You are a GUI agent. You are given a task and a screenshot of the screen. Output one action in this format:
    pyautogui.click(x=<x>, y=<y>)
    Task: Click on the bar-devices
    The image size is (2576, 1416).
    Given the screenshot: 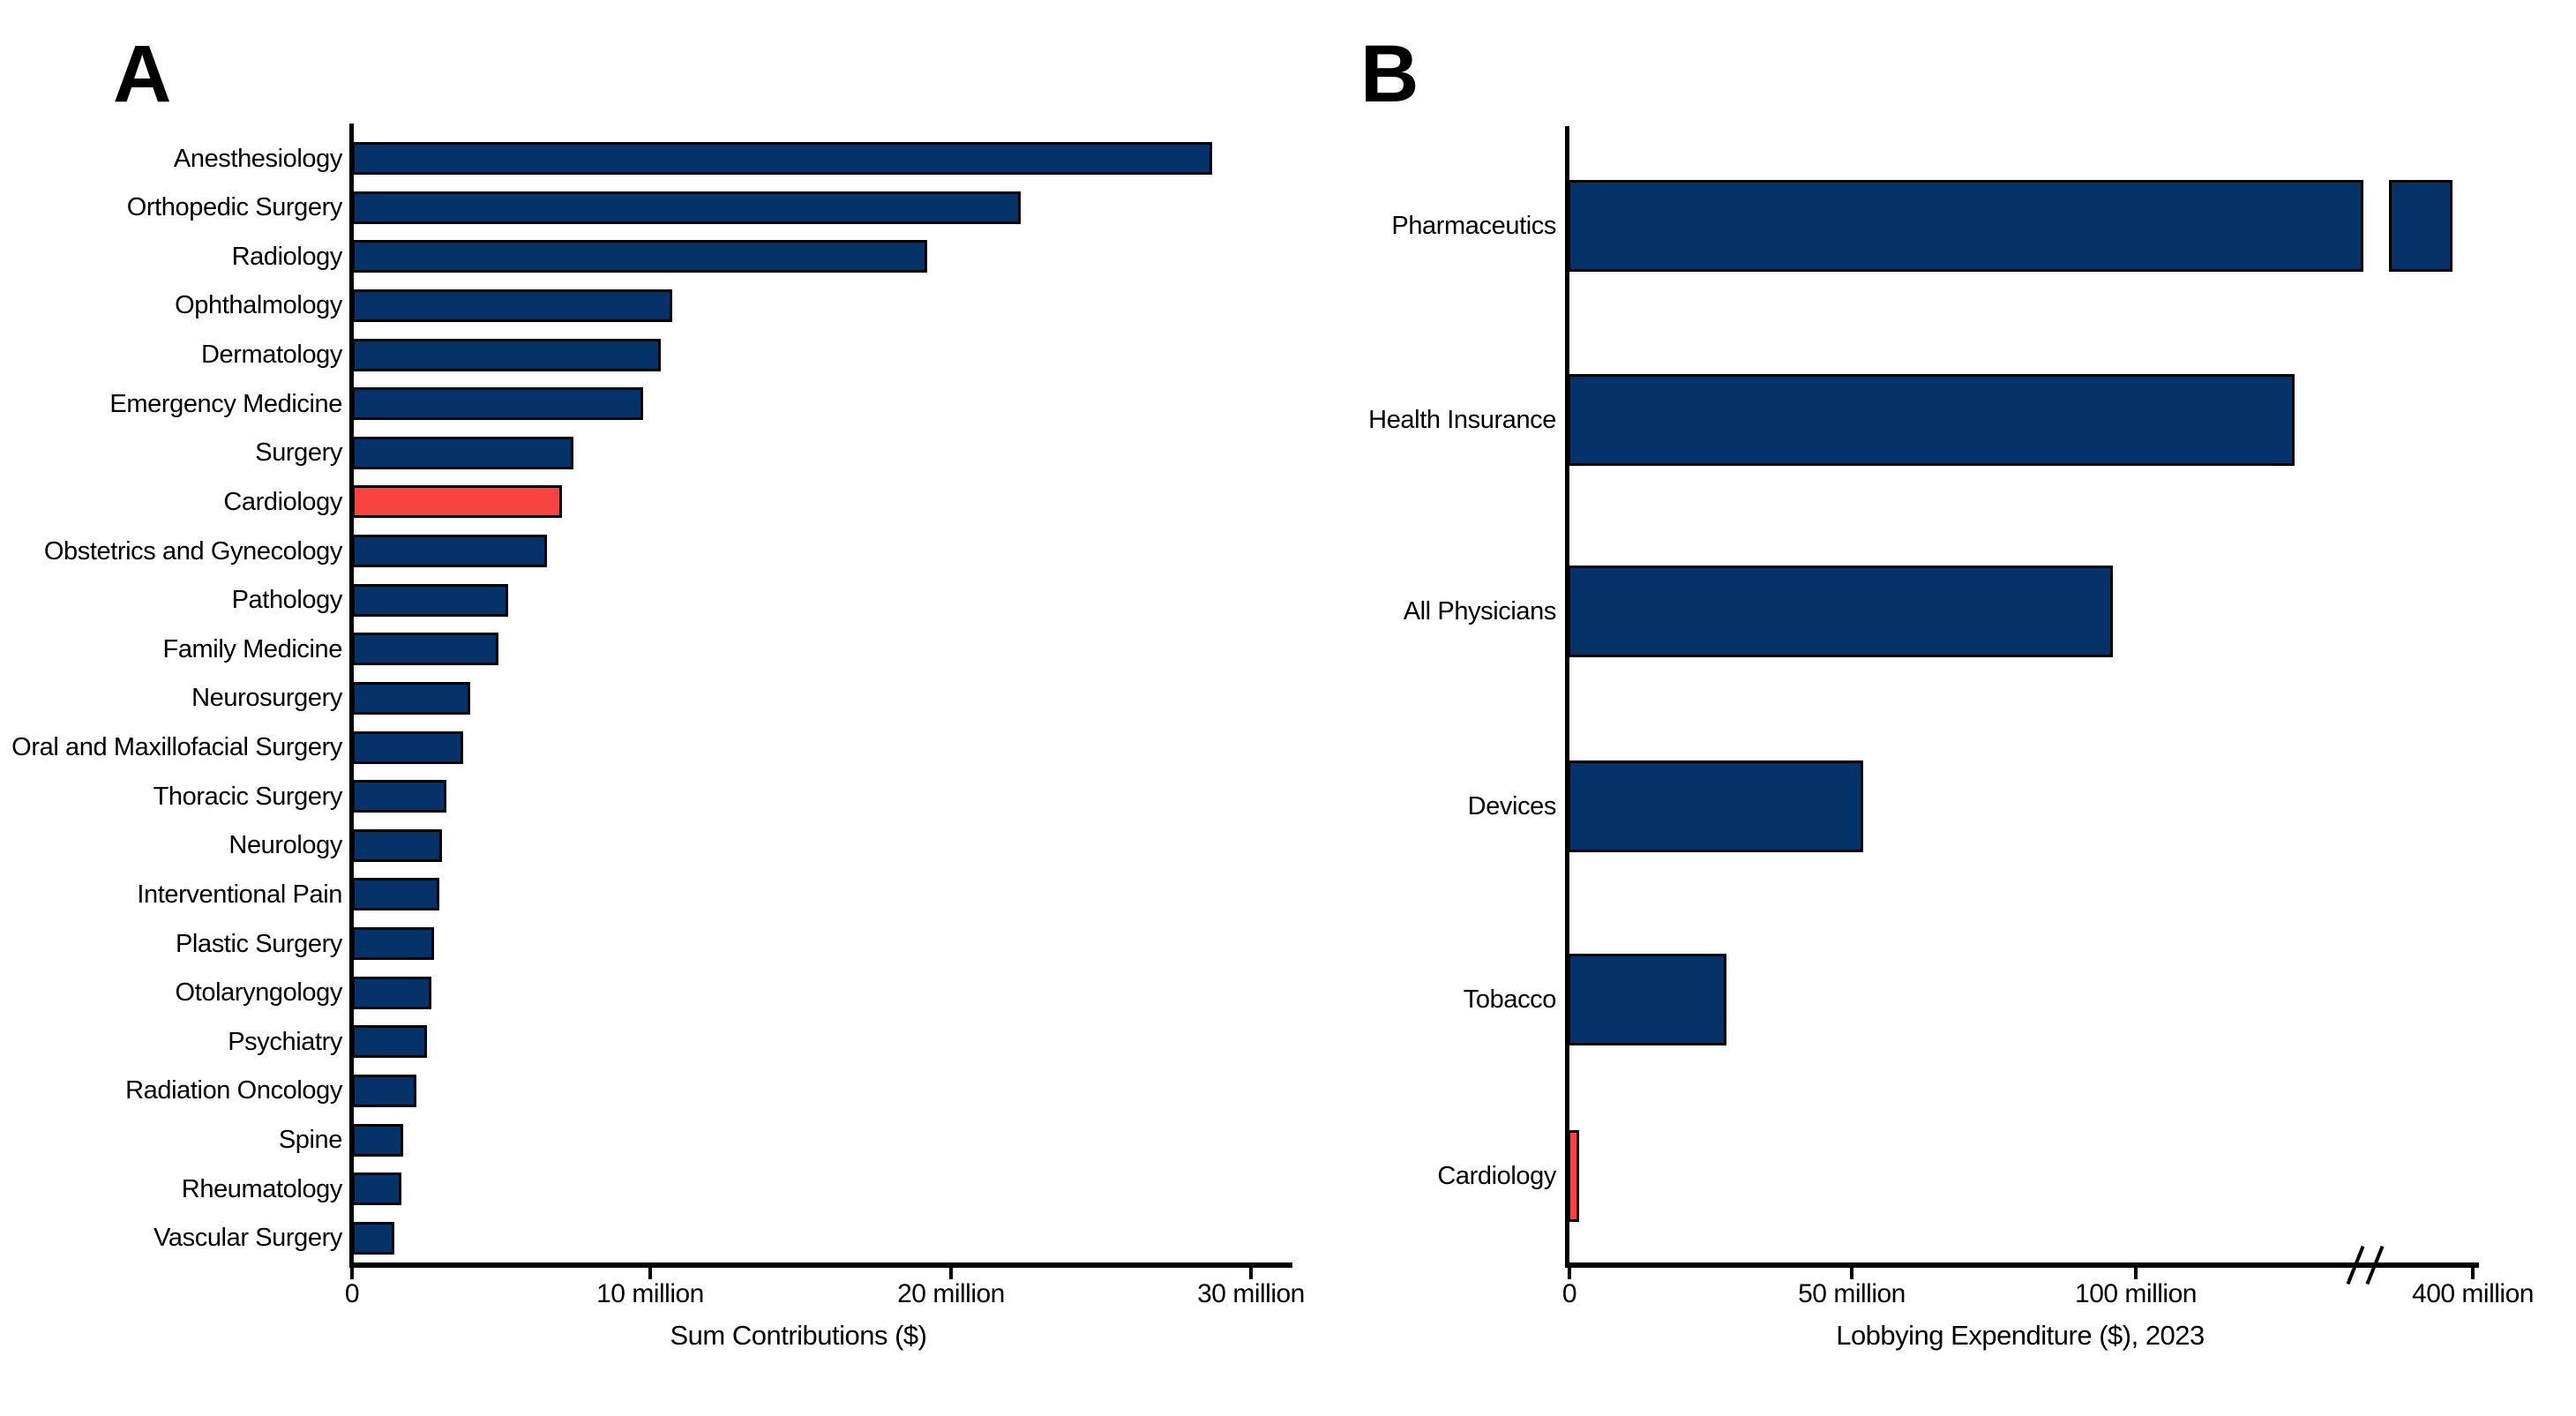 What is the action you would take?
    pyautogui.click(x=1716, y=806)
    